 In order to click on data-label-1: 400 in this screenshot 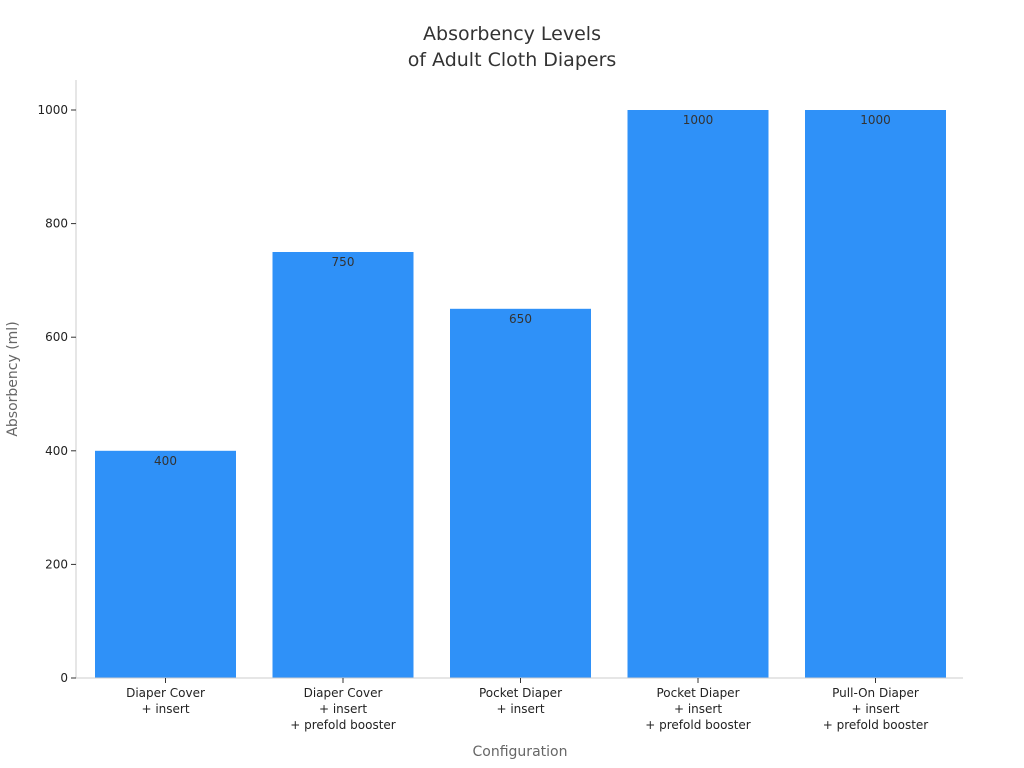, I will do `click(165, 461)`.